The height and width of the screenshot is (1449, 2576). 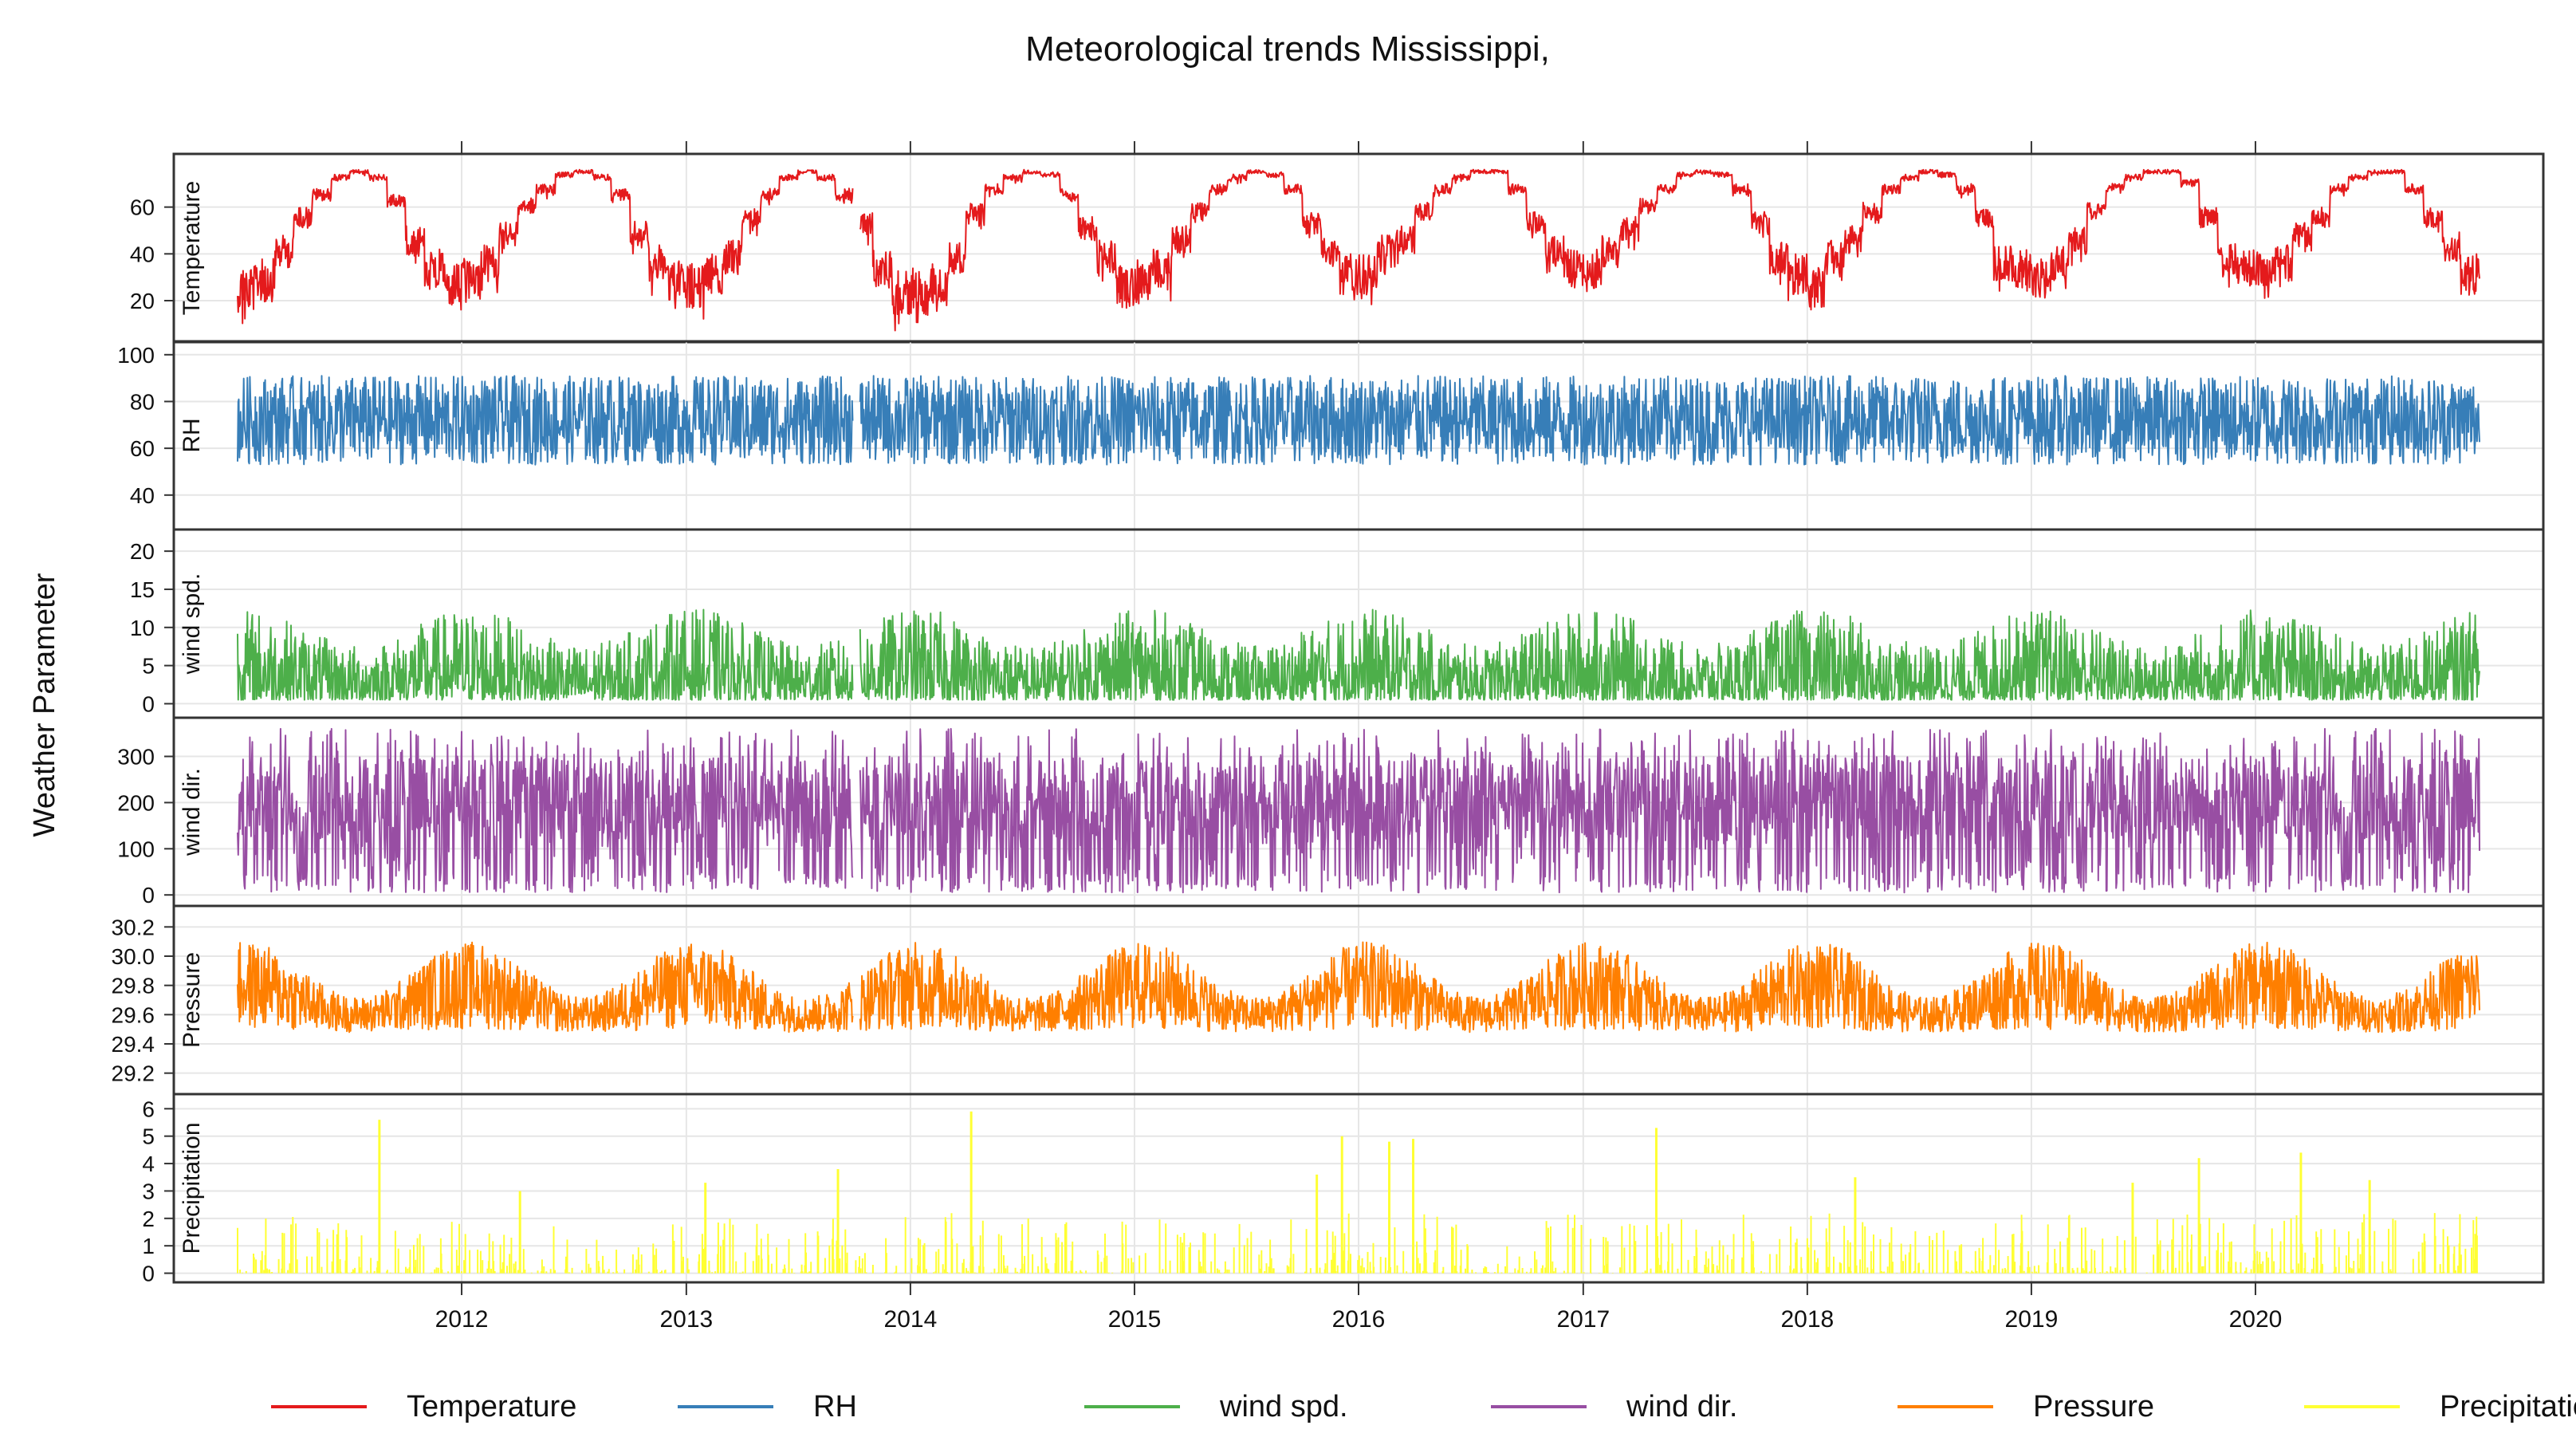 I want to click on y-tick-label: 200, so click(x=136, y=803).